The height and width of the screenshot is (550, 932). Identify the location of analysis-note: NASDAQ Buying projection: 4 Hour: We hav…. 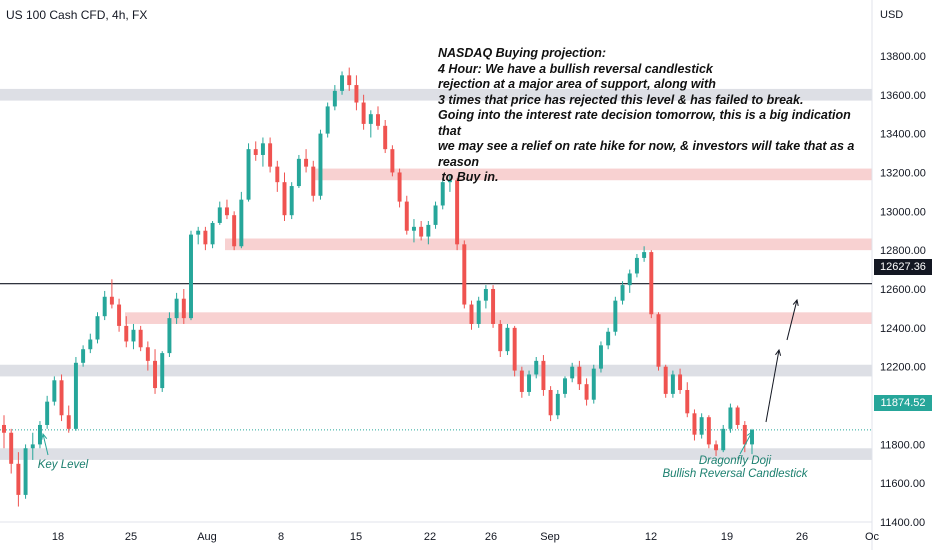
(648, 116).